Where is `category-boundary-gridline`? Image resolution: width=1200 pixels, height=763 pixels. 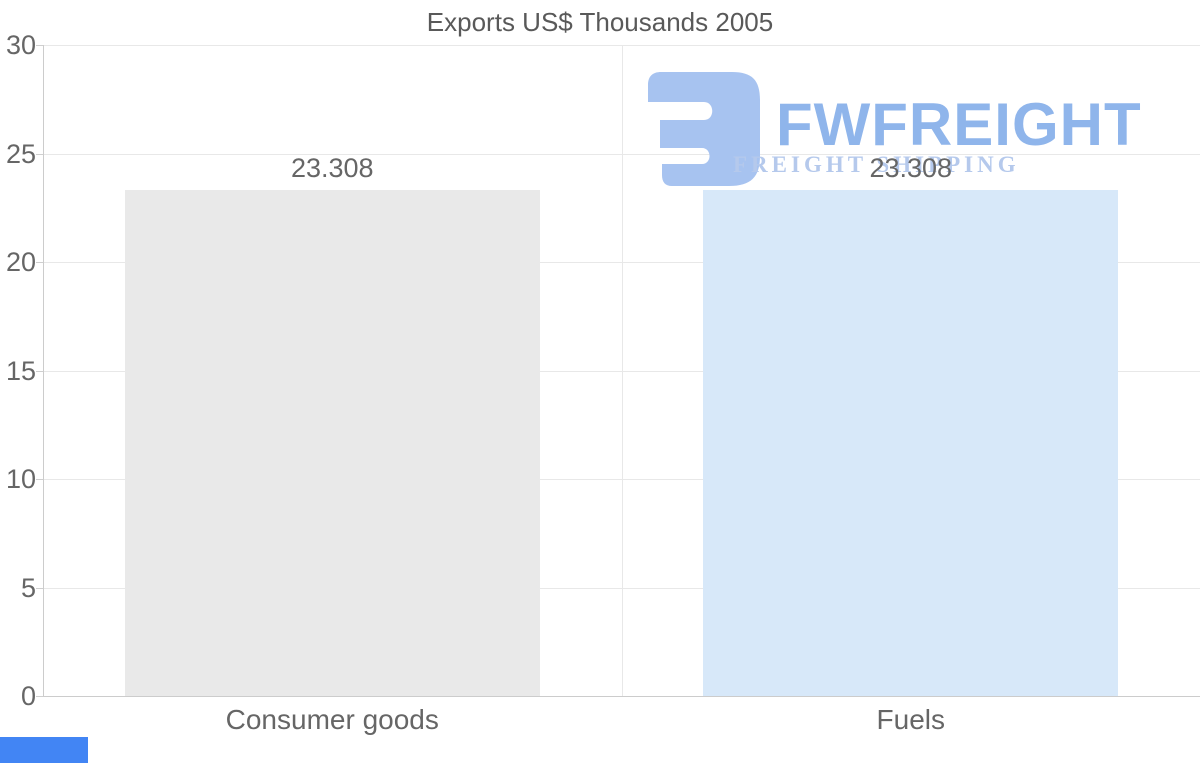
category-boundary-gridline is located at coordinates (622, 370).